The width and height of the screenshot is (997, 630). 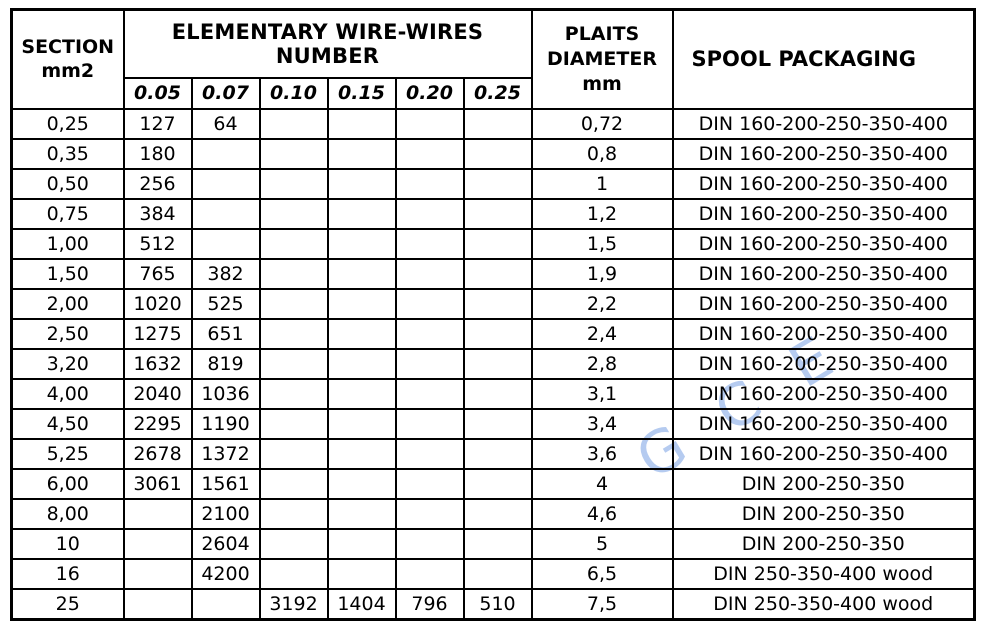 I want to click on wire-count-cell: 512, so click(x=157, y=243).